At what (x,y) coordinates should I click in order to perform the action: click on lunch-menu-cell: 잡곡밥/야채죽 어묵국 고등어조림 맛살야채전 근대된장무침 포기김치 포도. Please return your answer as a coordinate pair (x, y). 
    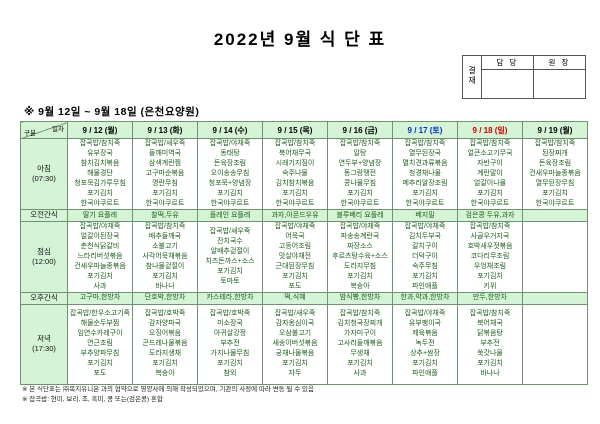
    Looking at the image, I should click on (295, 257).